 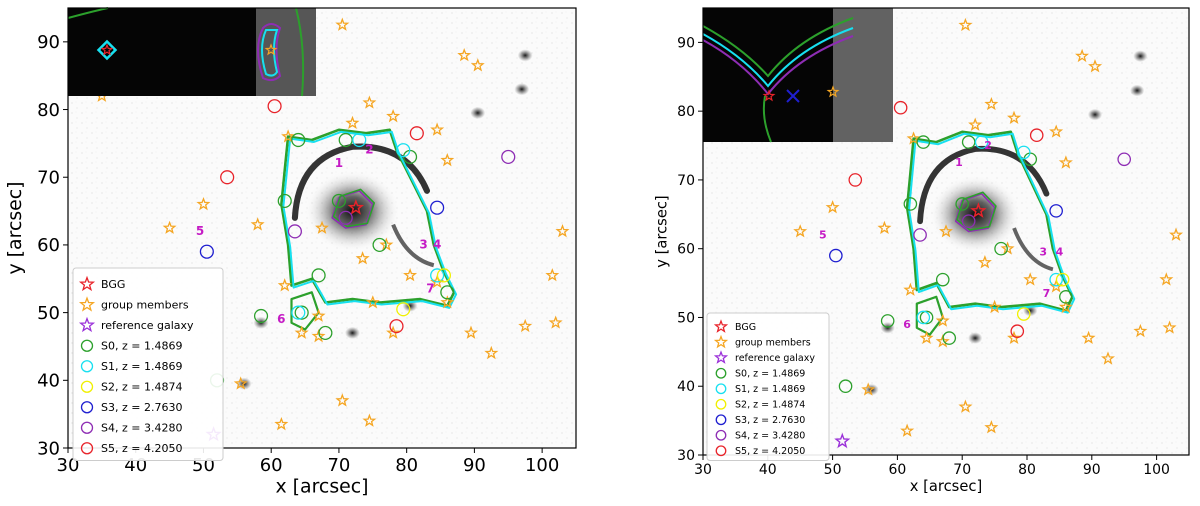 What do you see at coordinates (988, 145) in the screenshot?
I see `image-label: 2` at bounding box center [988, 145].